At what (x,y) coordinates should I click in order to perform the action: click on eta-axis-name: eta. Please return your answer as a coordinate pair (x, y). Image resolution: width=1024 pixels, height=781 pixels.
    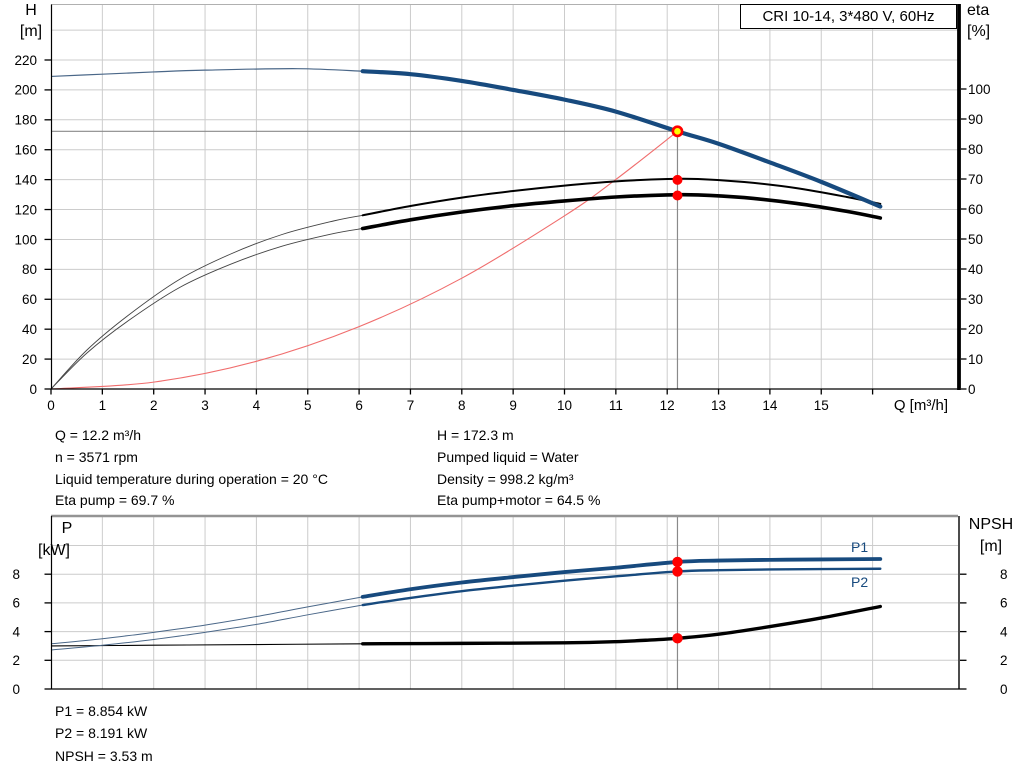
    Looking at the image, I should click on (978, 10).